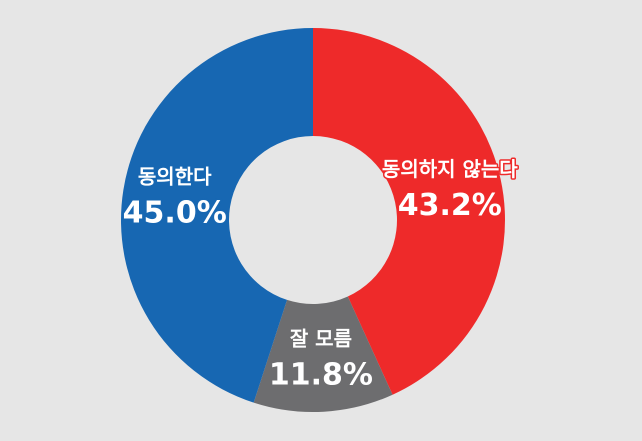 This screenshot has height=441, width=642. I want to click on slice-name: 잘 모름, so click(321, 338).